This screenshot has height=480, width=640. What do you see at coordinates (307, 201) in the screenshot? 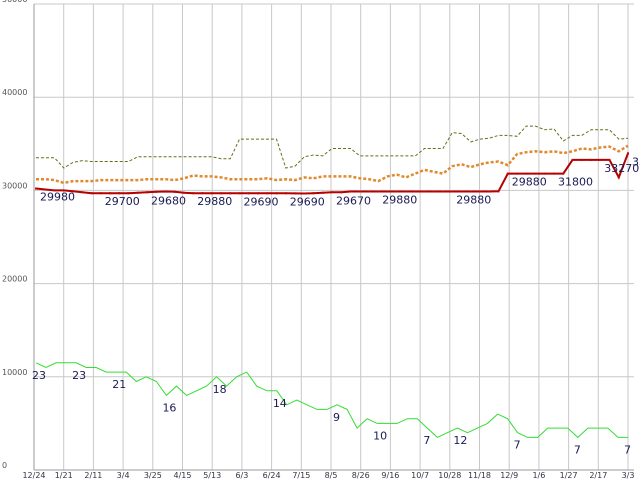
I see `low-price-label: 29690` at bounding box center [307, 201].